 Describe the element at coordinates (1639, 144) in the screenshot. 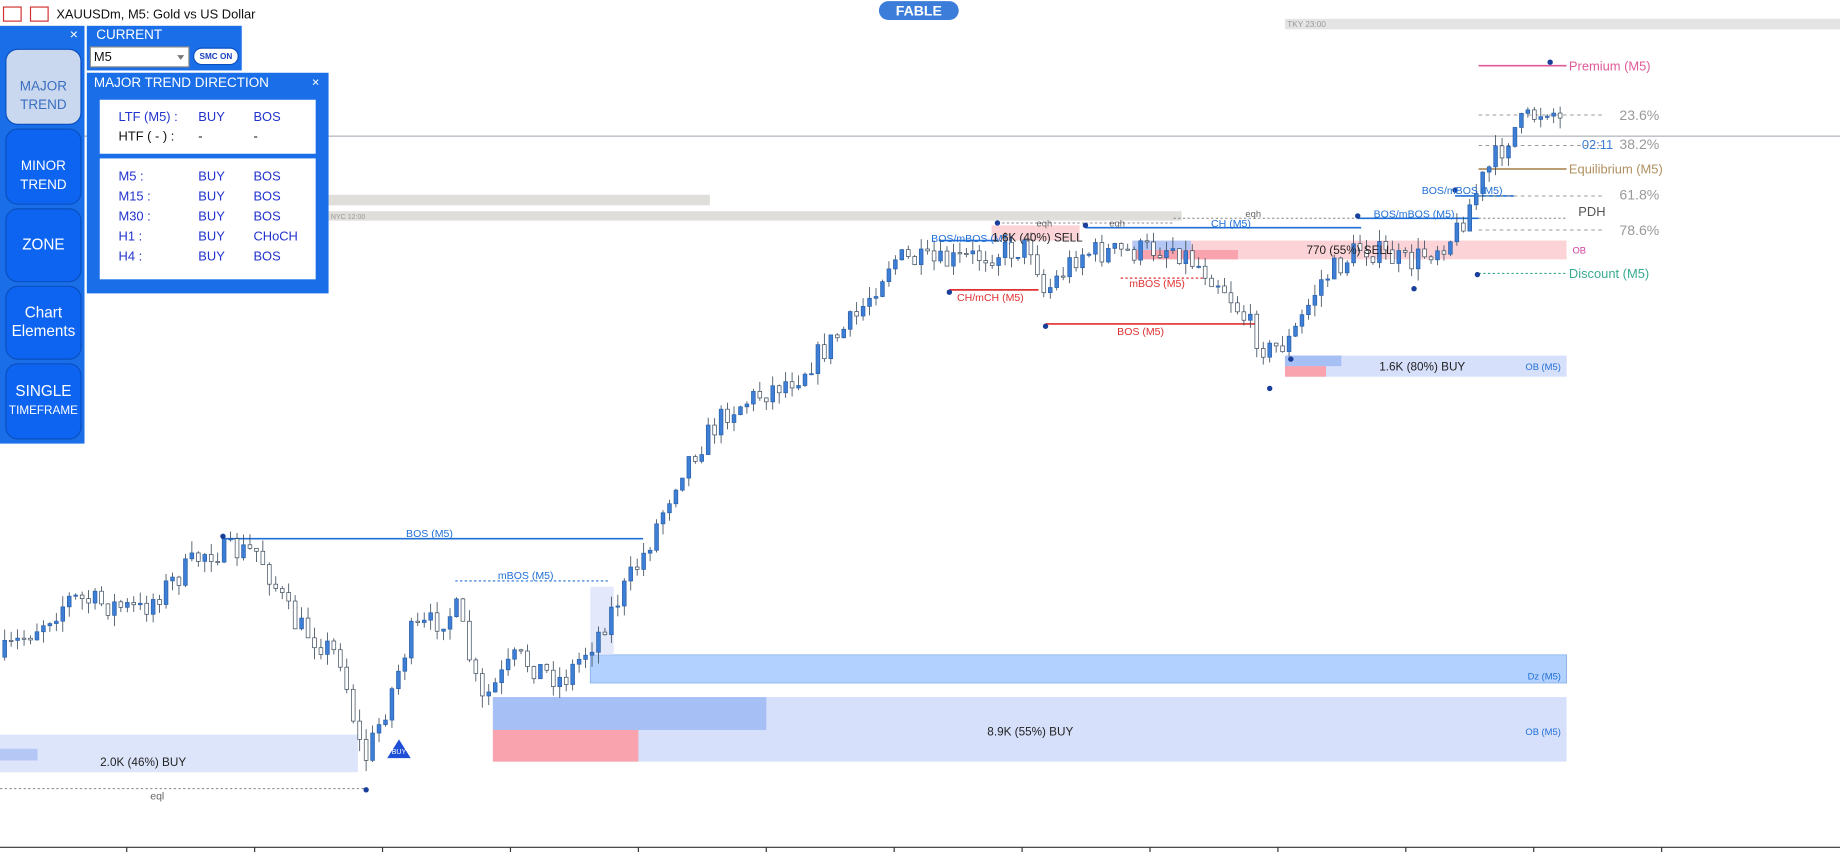

I see `label: 38.2%` at that location.